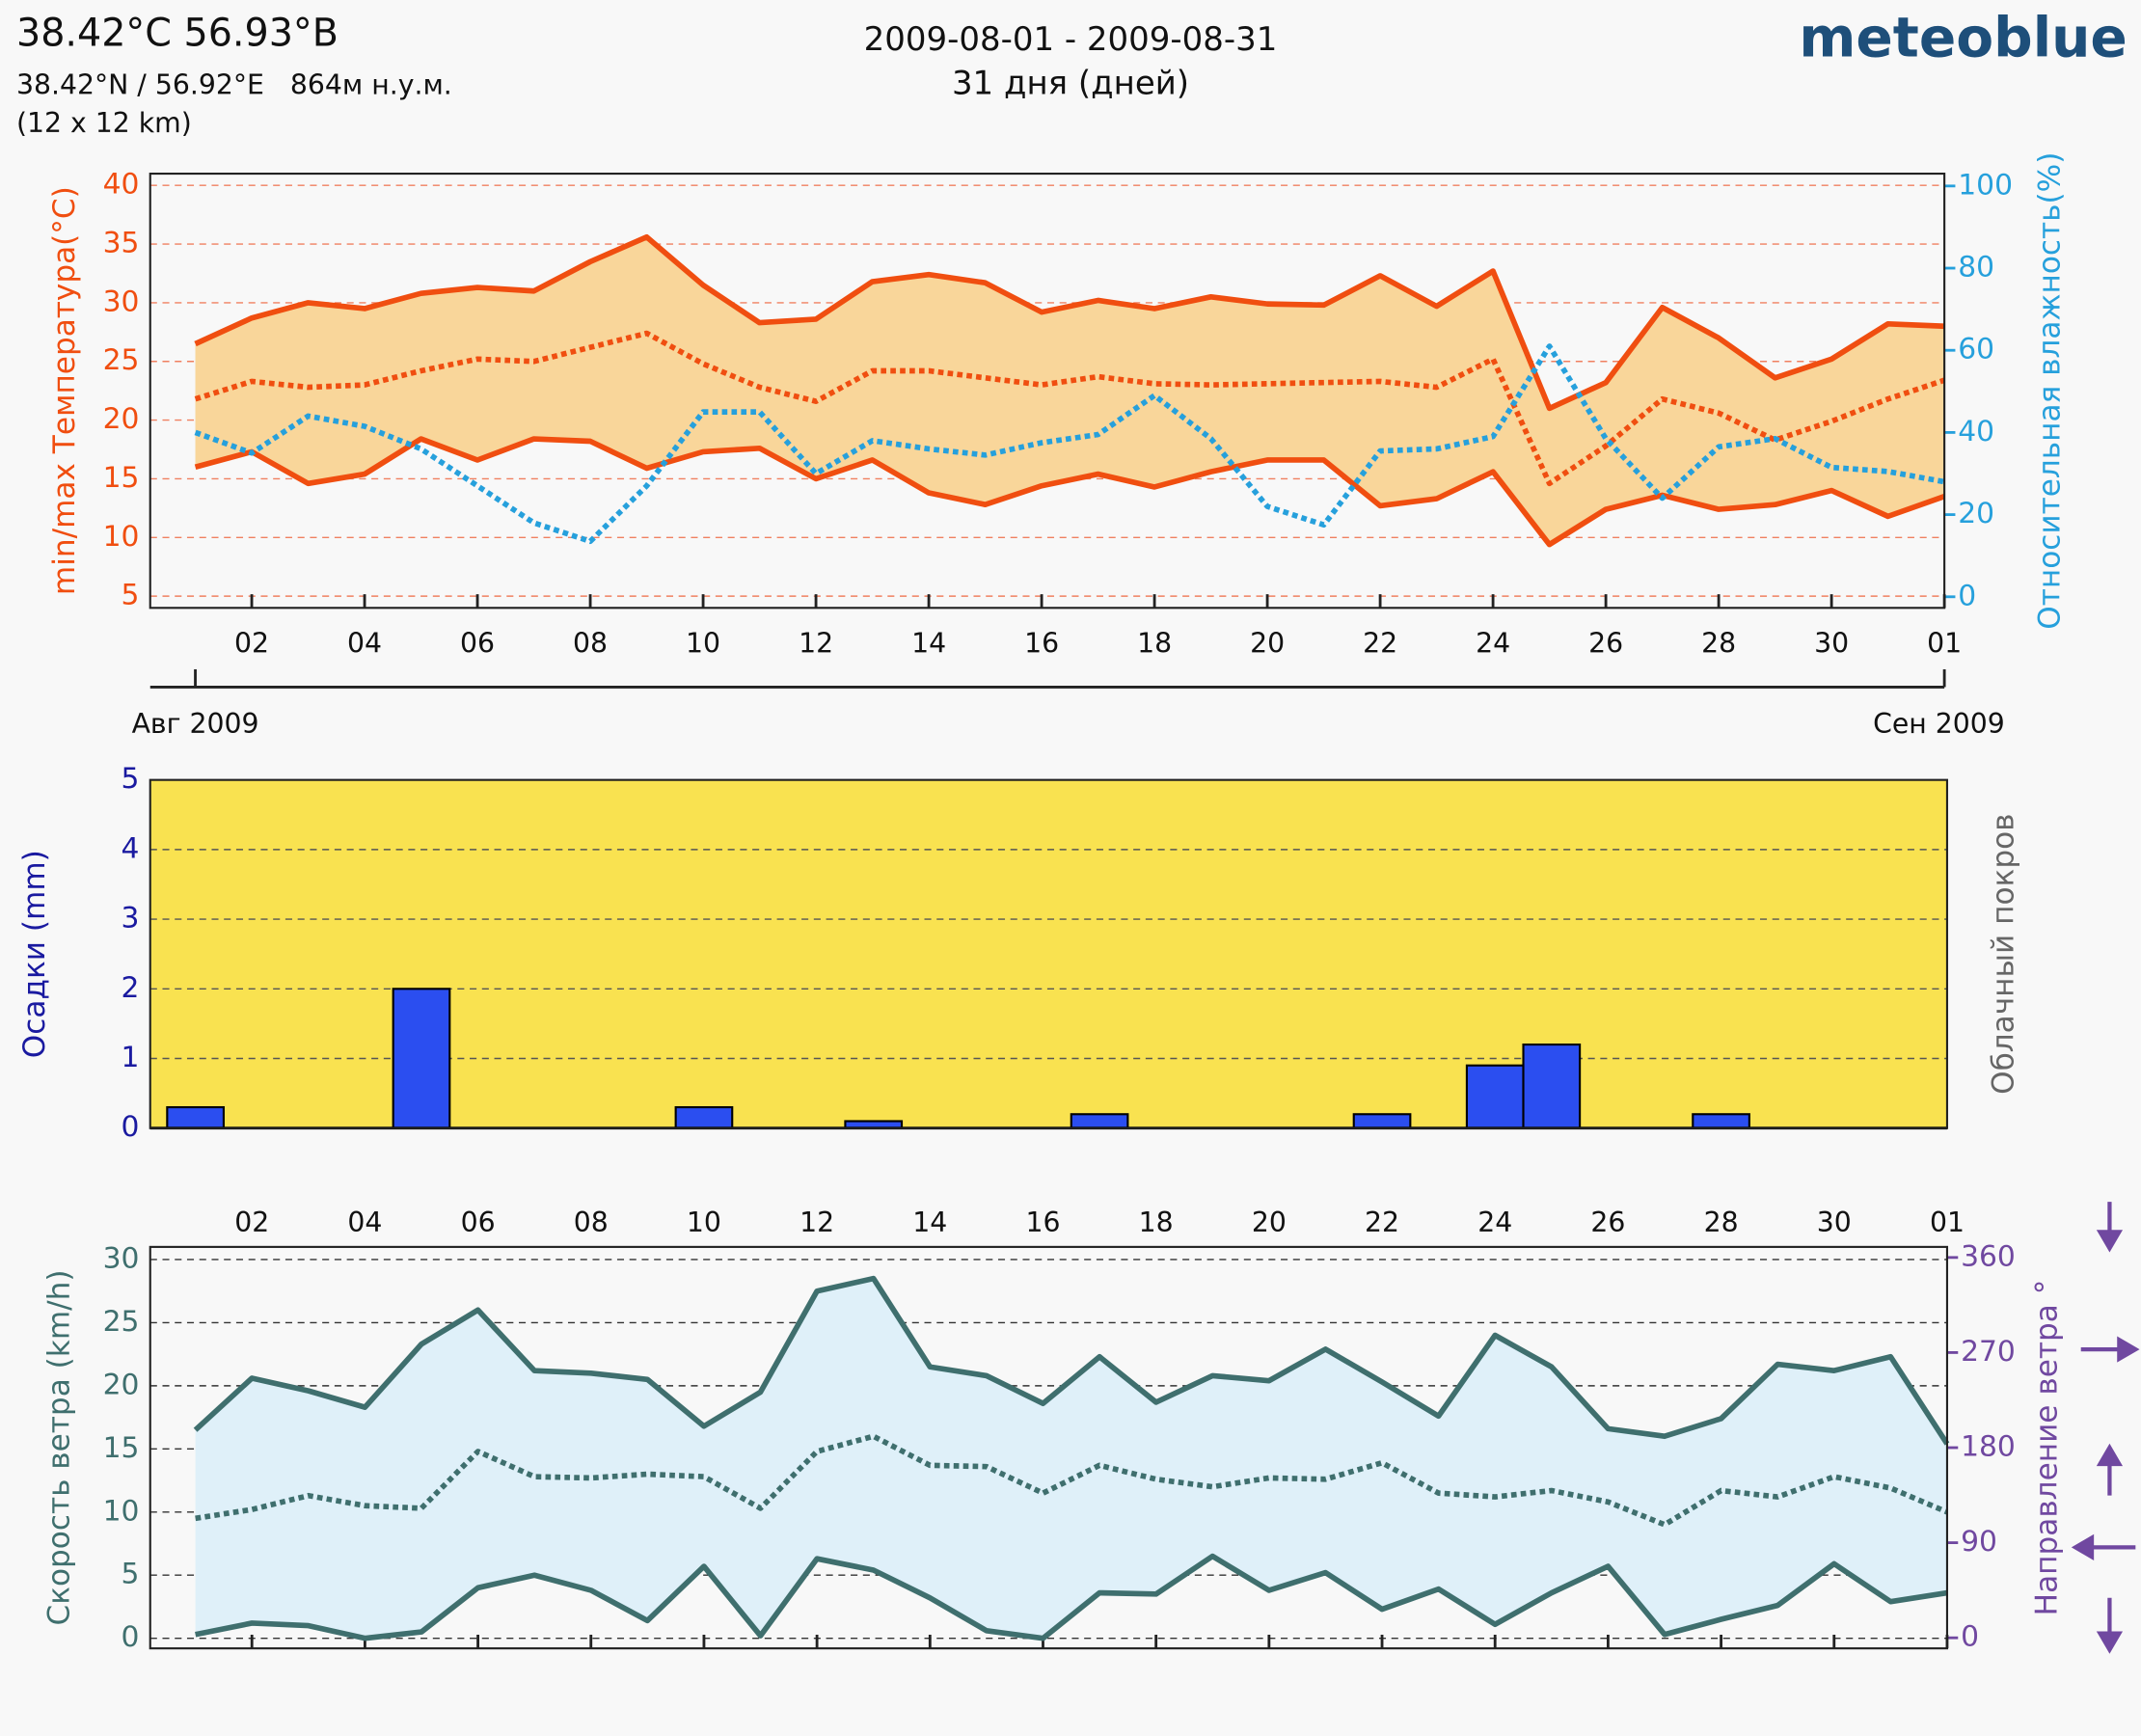 Image resolution: width=2141 pixels, height=1736 pixels. I want to click on y2-tick-label: 80, so click(1976, 268).